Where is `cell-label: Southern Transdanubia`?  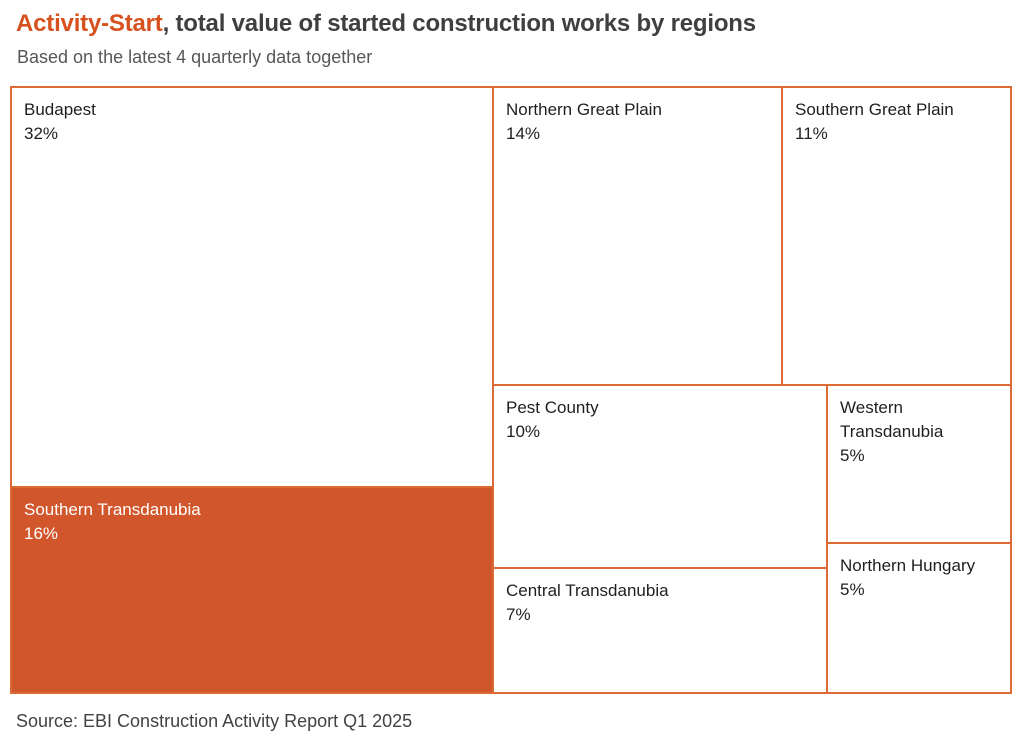 cell-label: Southern Transdanubia is located at coordinates (112, 509).